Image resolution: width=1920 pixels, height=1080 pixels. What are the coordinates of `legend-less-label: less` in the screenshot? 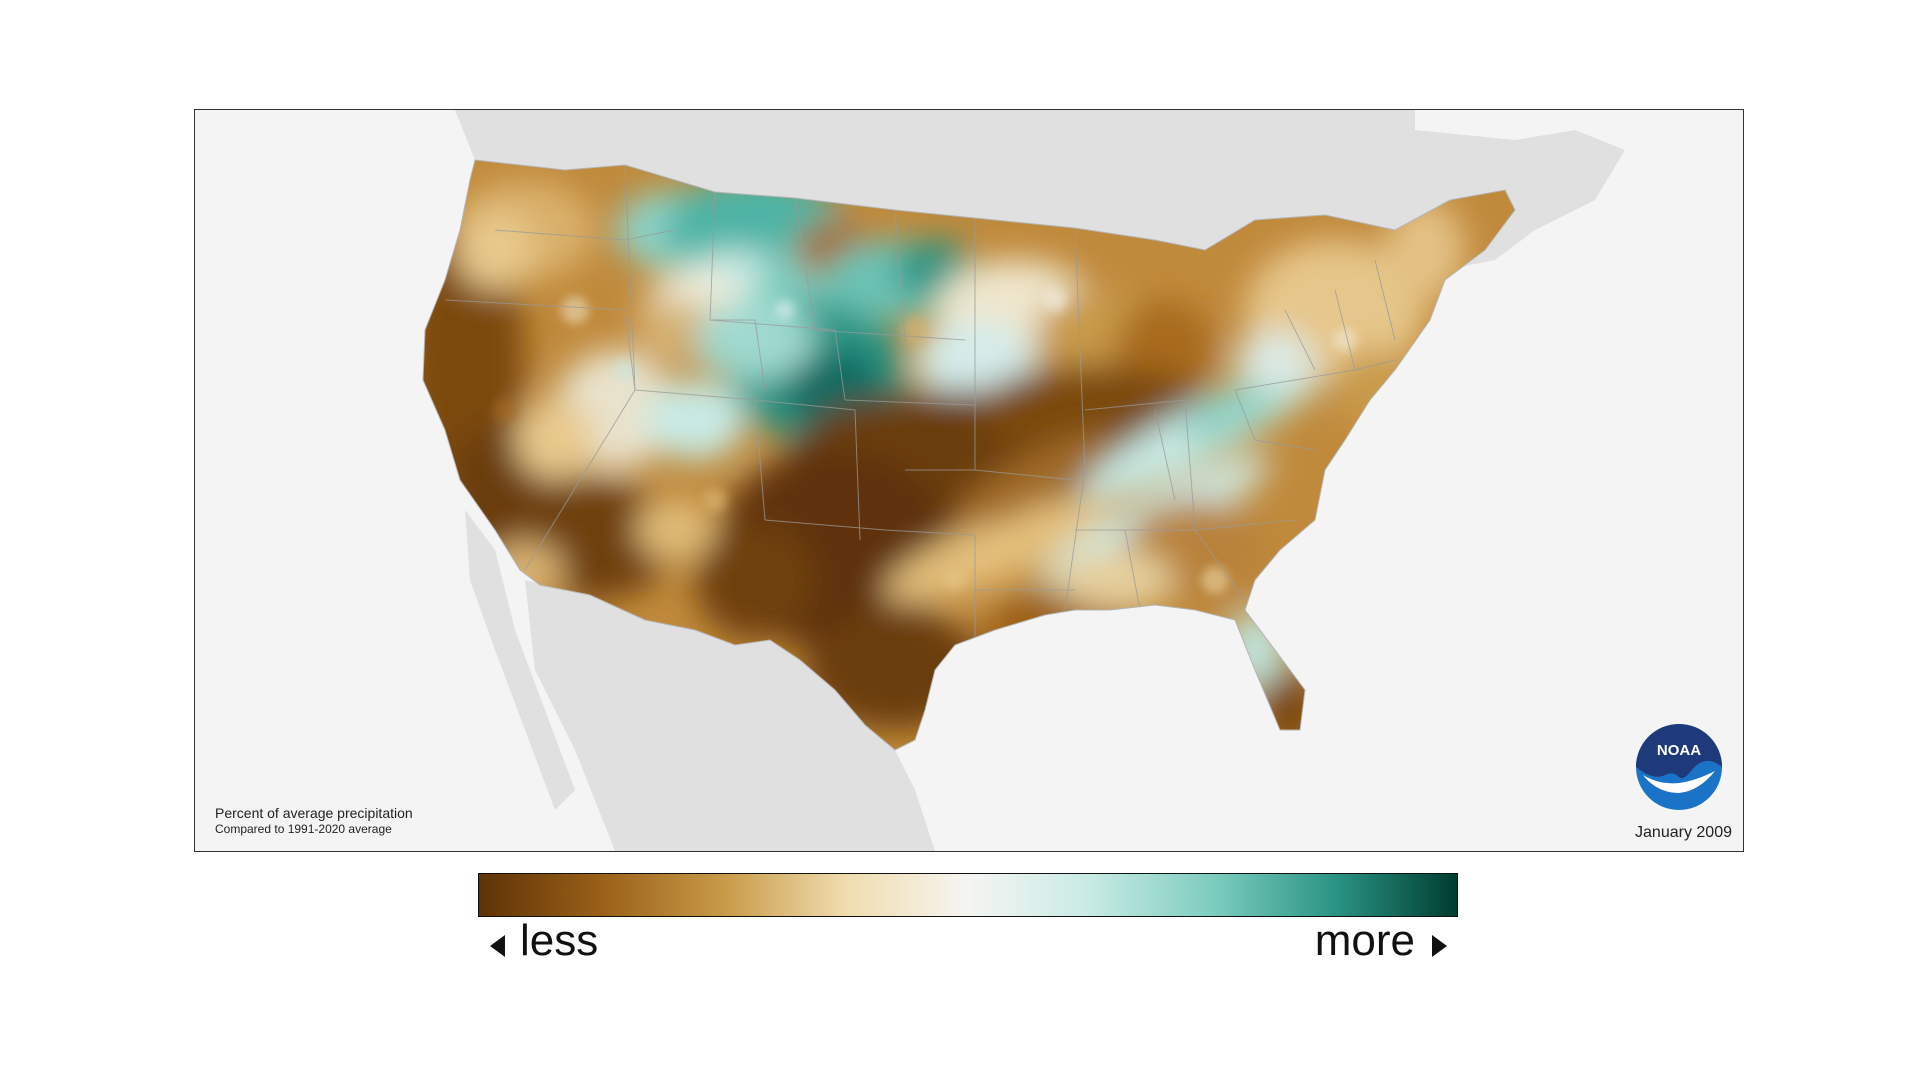 It's located at (559, 940).